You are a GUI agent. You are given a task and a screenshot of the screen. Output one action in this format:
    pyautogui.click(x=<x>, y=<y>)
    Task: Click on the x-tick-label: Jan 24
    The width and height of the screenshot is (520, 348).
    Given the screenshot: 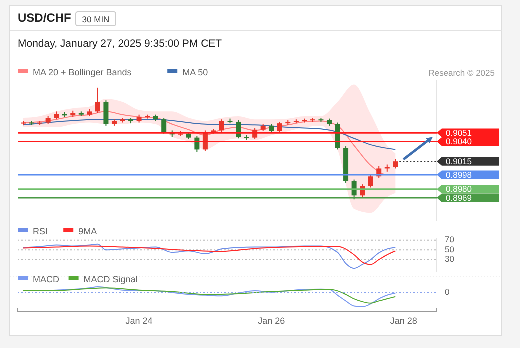 What is the action you would take?
    pyautogui.click(x=139, y=321)
    